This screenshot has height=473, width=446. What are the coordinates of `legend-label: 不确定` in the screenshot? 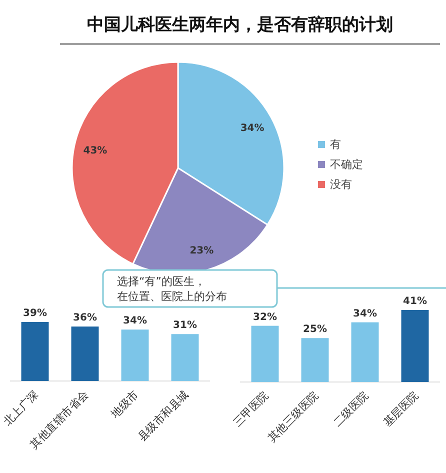 It's located at (346, 164).